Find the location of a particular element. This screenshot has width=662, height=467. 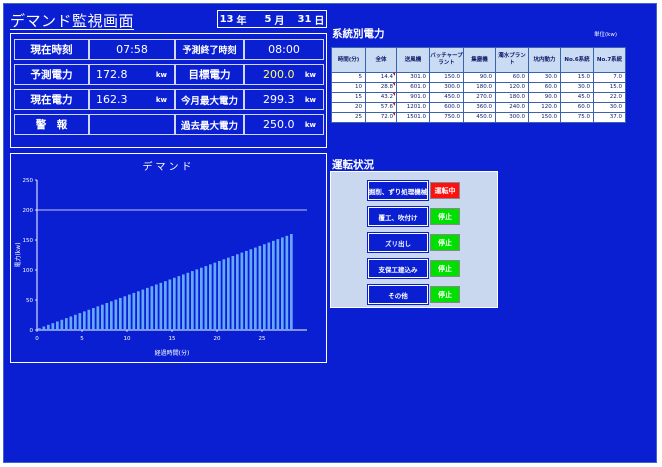

forecast-end-label: 予測終了時刻 is located at coordinates (209, 49).